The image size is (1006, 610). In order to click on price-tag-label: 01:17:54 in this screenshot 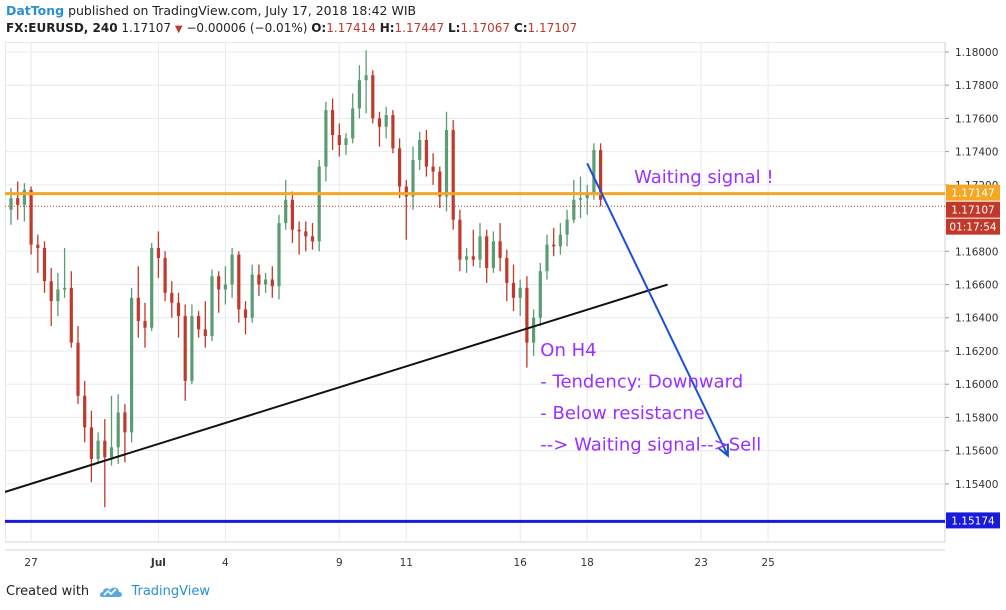, I will do `click(972, 228)`.